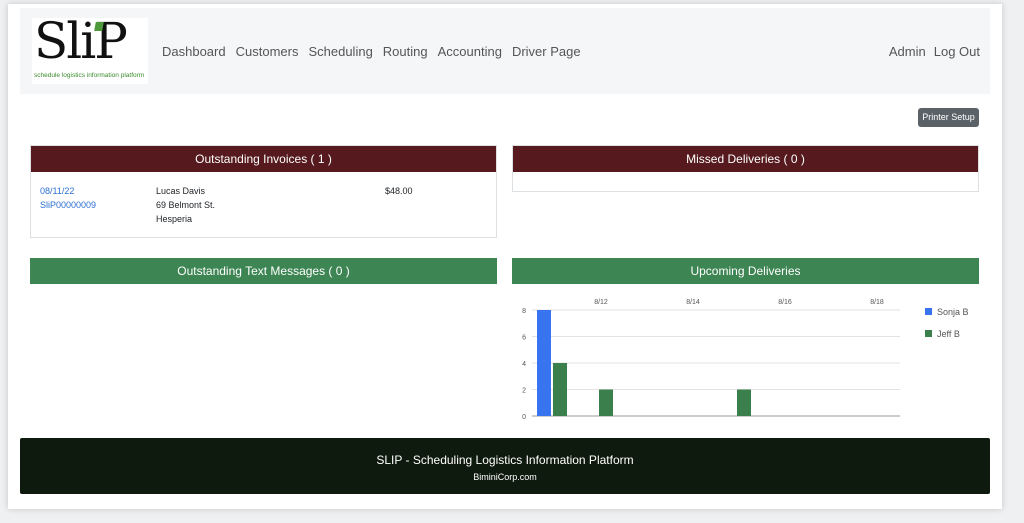 This screenshot has height=523, width=1024. I want to click on invoice-customer-address: 69 Belmont St., so click(186, 205).